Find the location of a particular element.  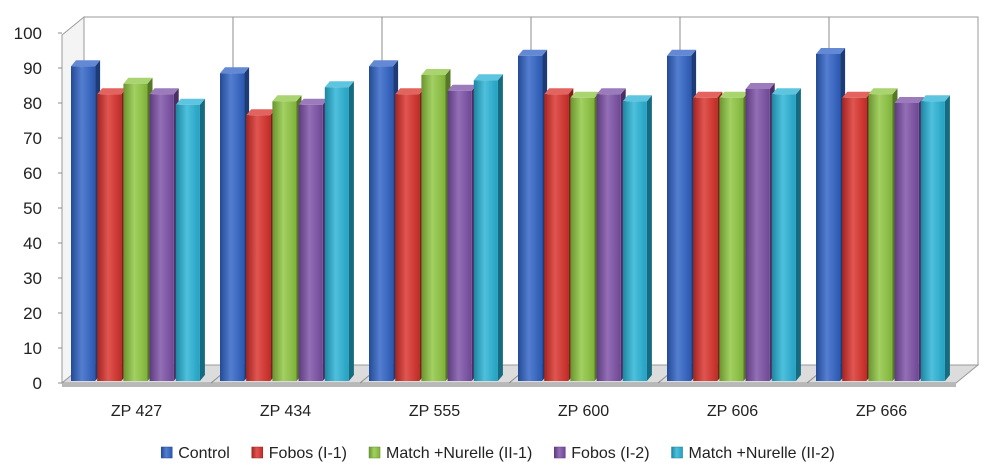

y-tick-label: 50 is located at coordinates (32, 208).